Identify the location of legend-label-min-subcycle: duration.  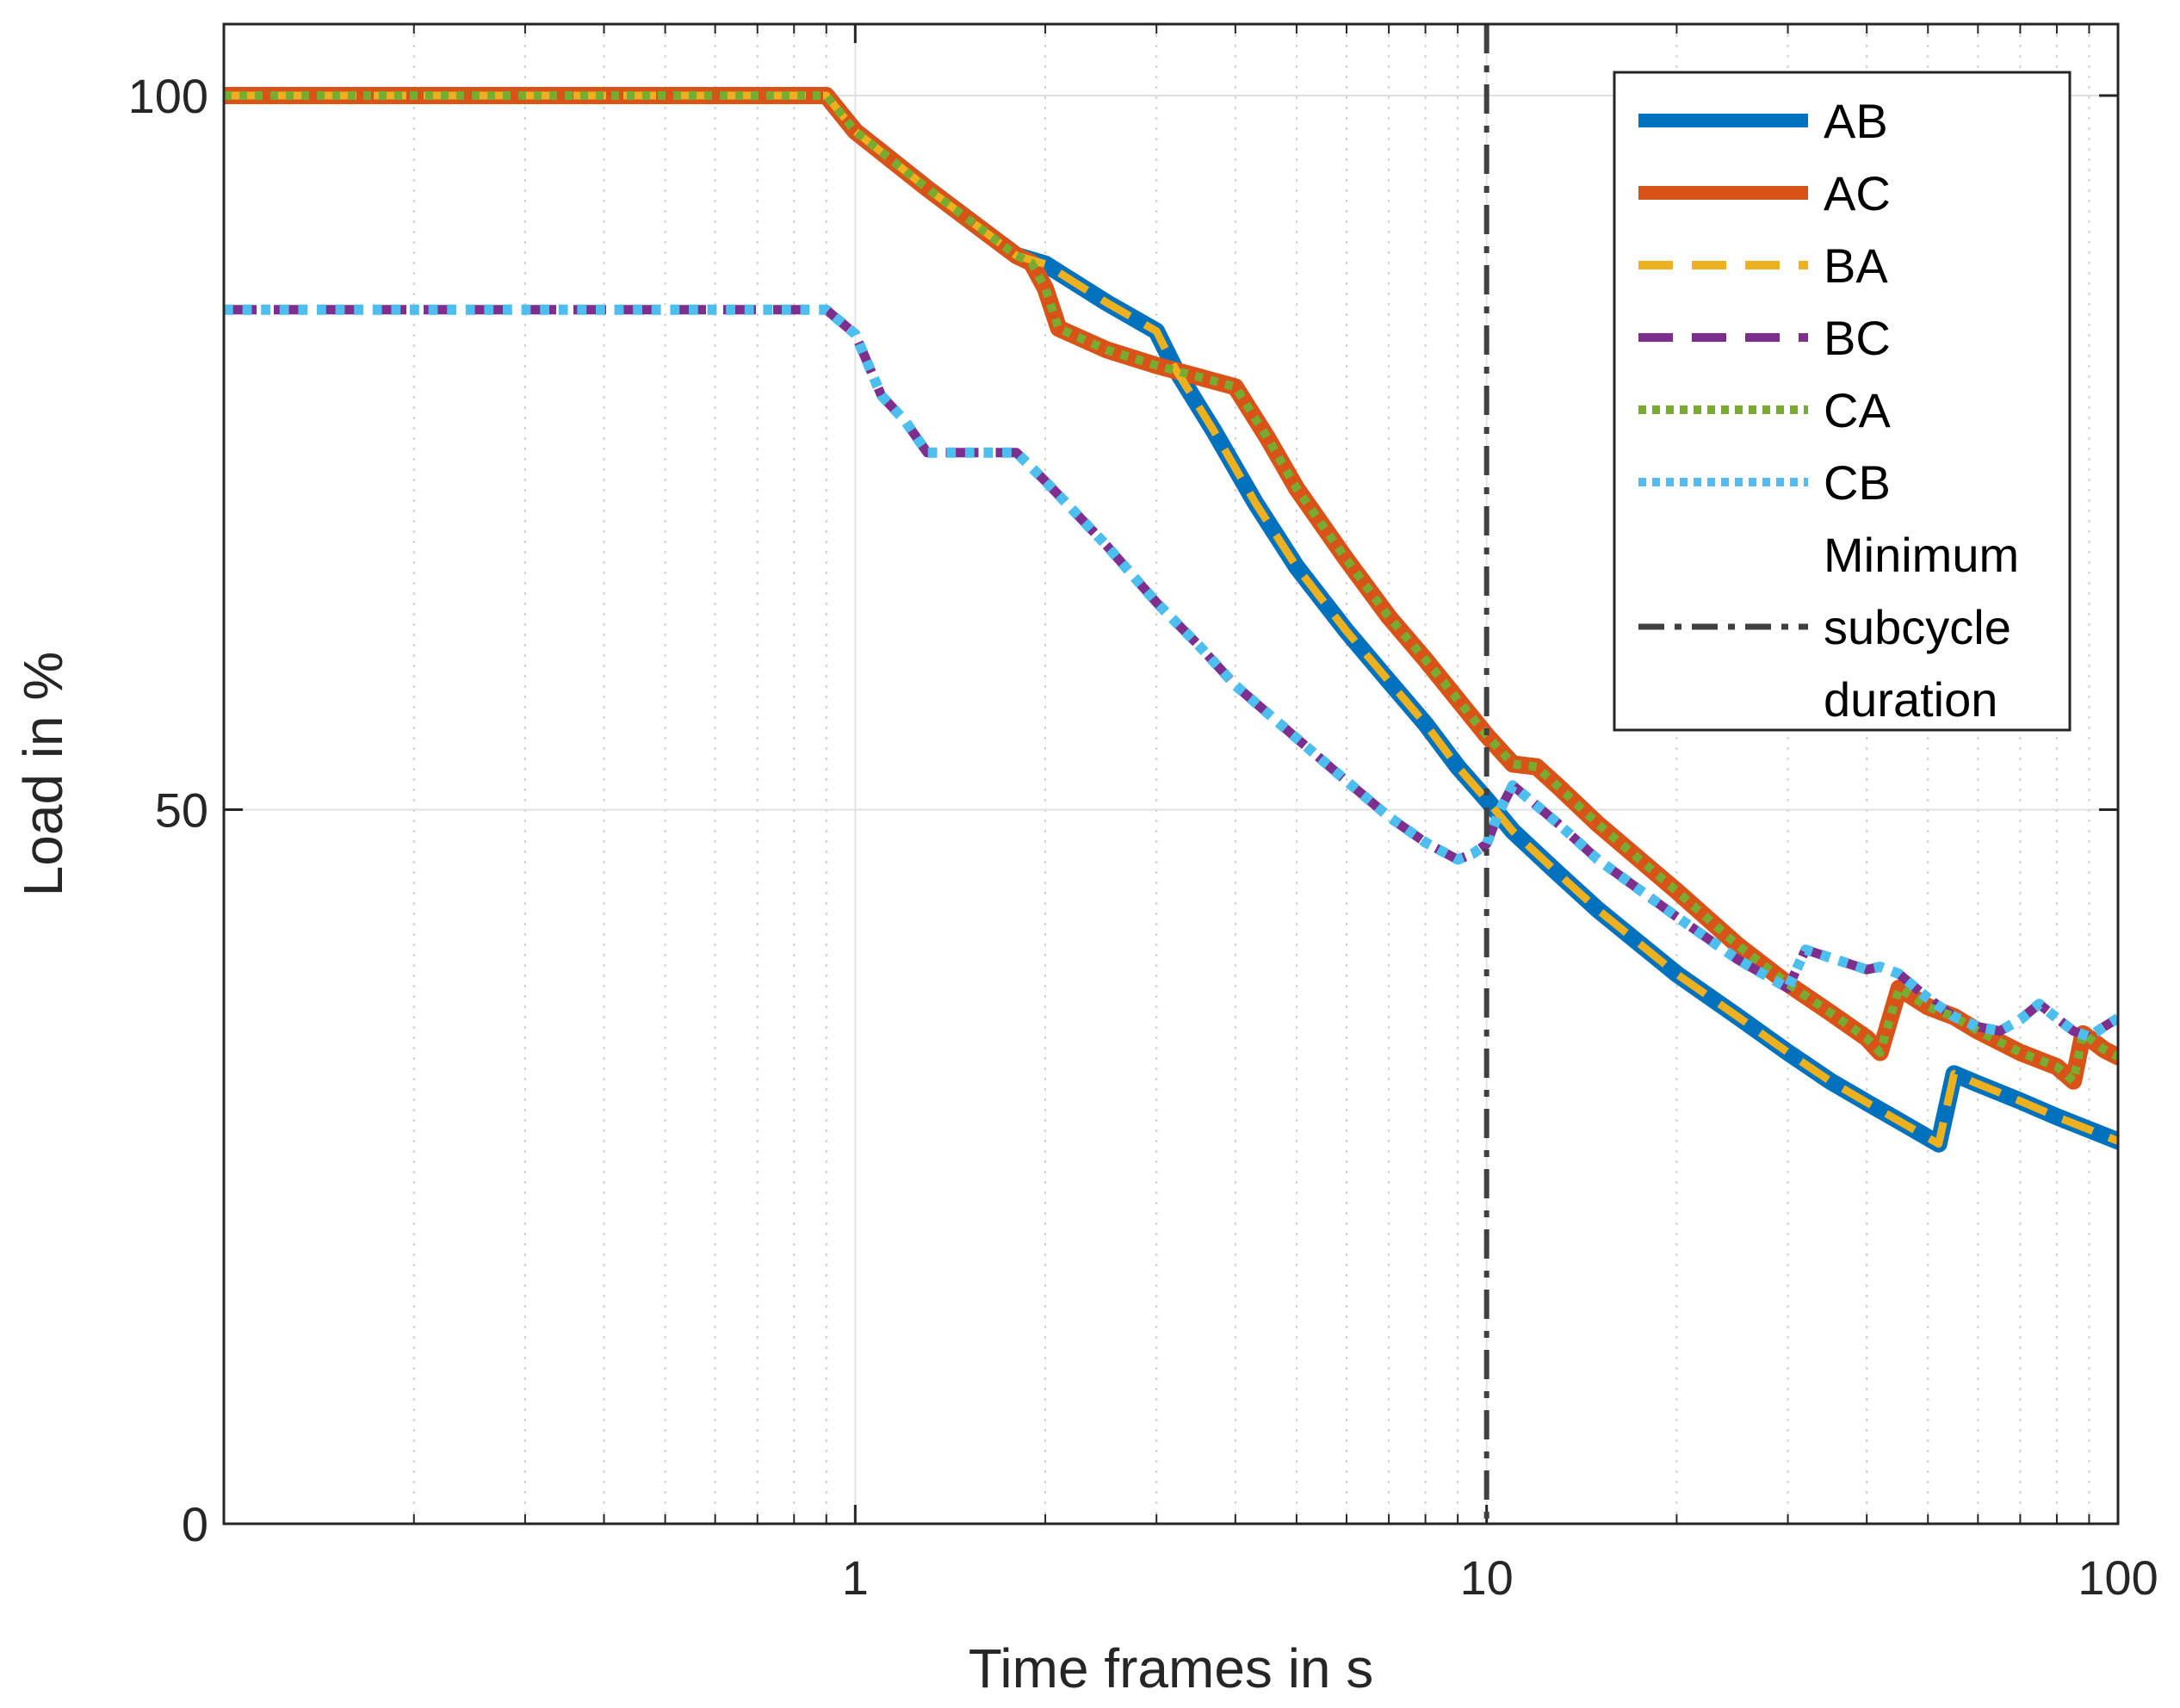
(1911, 699).